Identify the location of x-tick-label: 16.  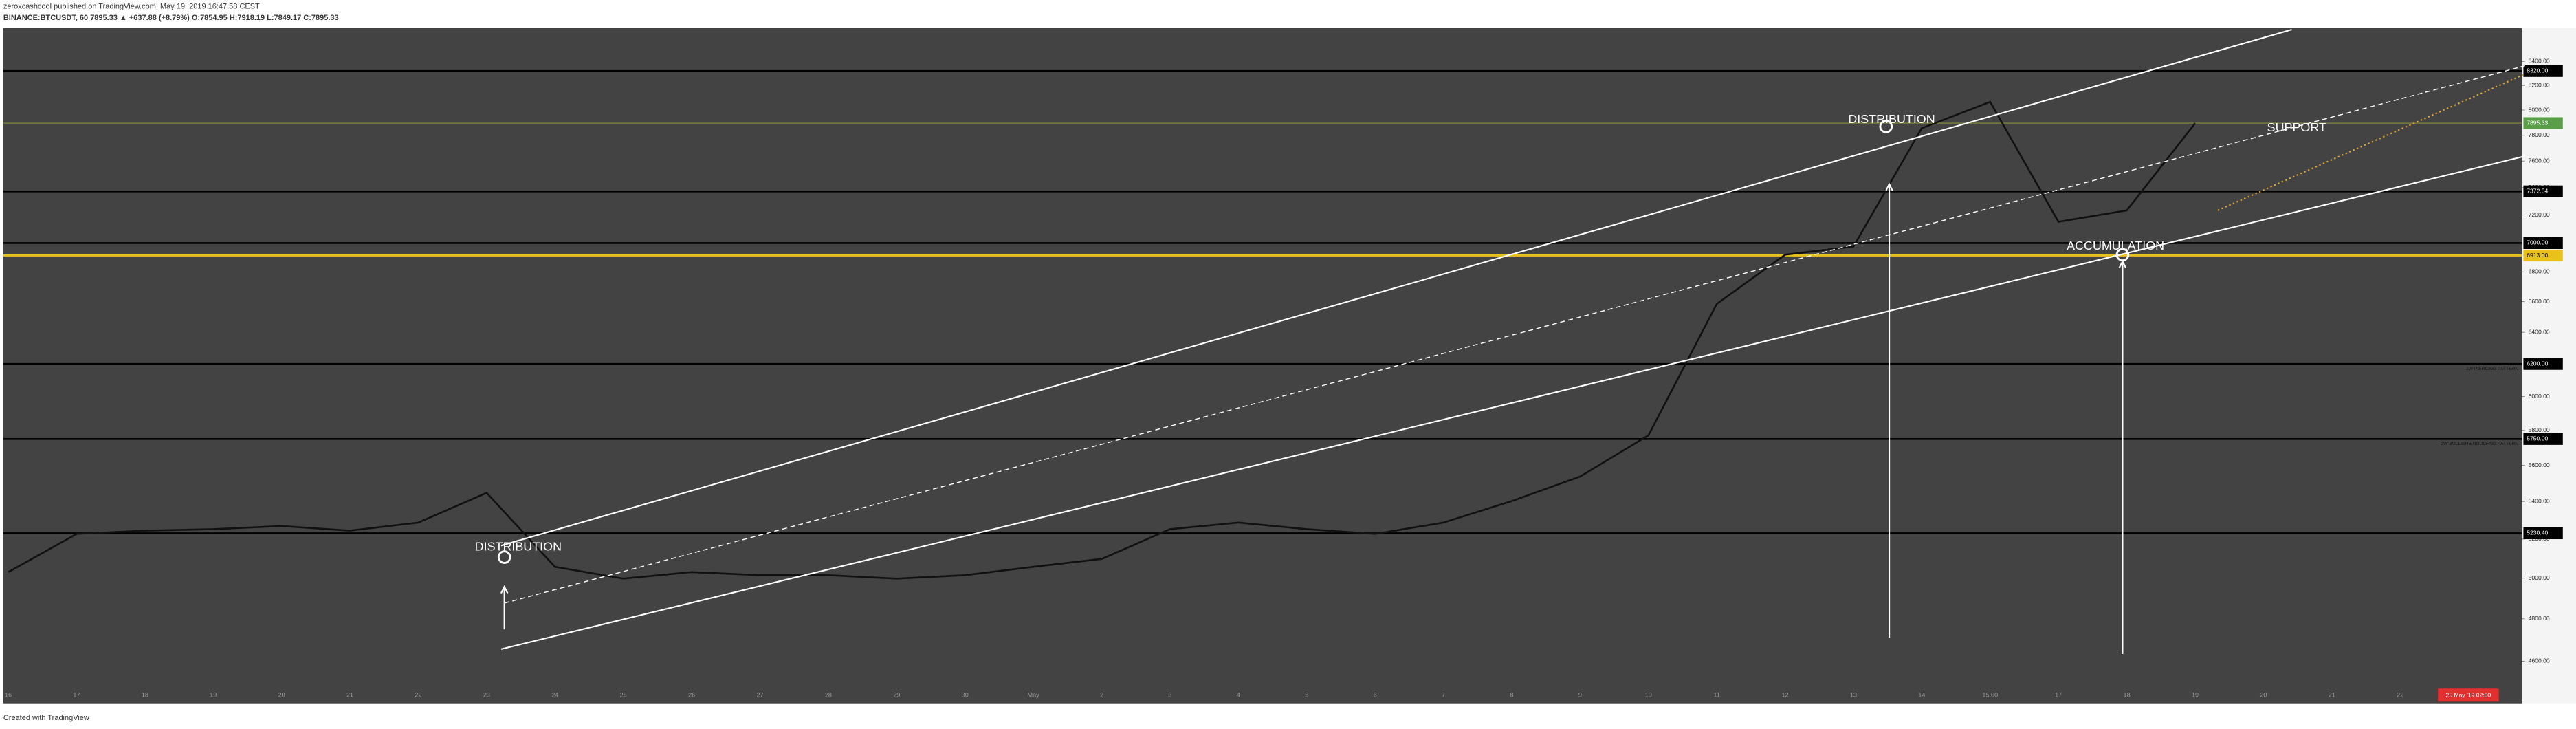
(8, 695).